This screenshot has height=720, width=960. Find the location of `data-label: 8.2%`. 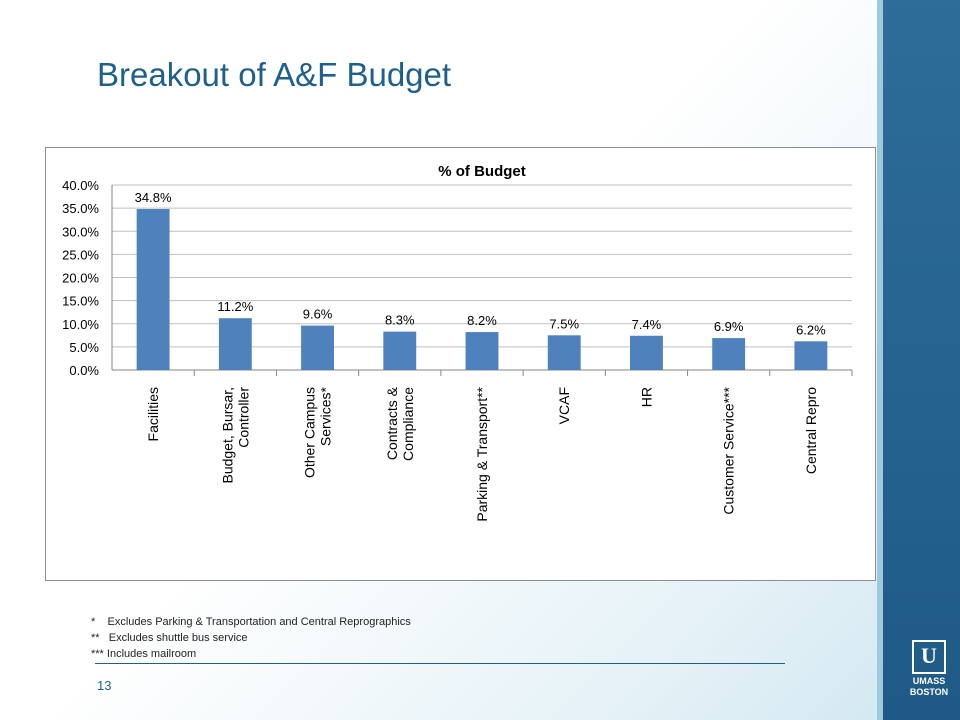

data-label: 8.2% is located at coordinates (482, 320).